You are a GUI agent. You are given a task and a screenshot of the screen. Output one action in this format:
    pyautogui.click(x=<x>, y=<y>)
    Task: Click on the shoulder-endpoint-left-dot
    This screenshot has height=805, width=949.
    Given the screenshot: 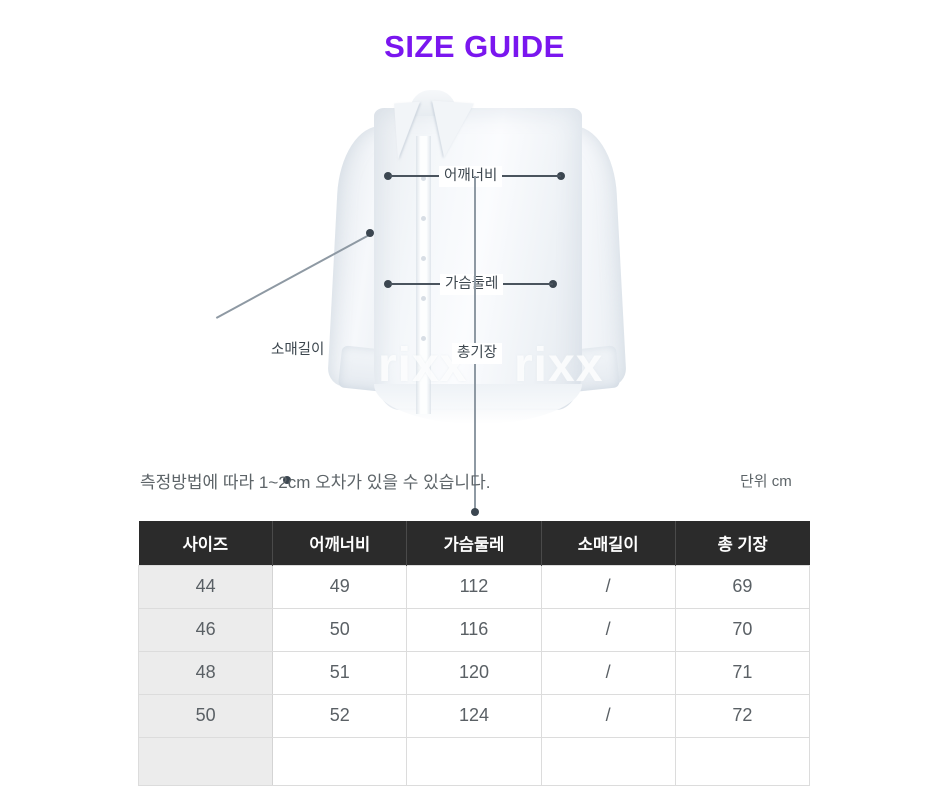 What is the action you would take?
    pyautogui.click(x=388, y=176)
    